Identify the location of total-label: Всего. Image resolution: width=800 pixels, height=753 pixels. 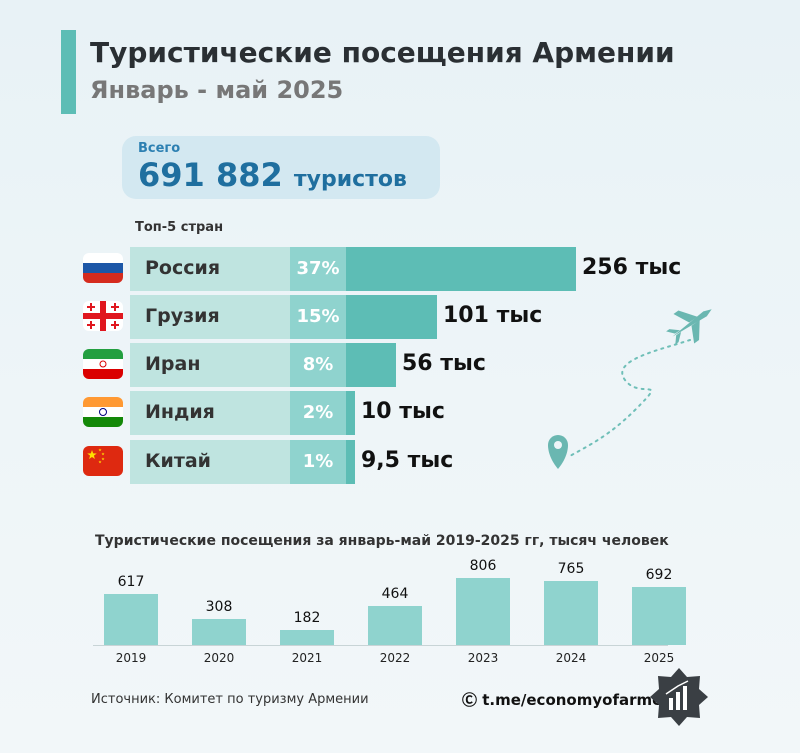
(159, 148).